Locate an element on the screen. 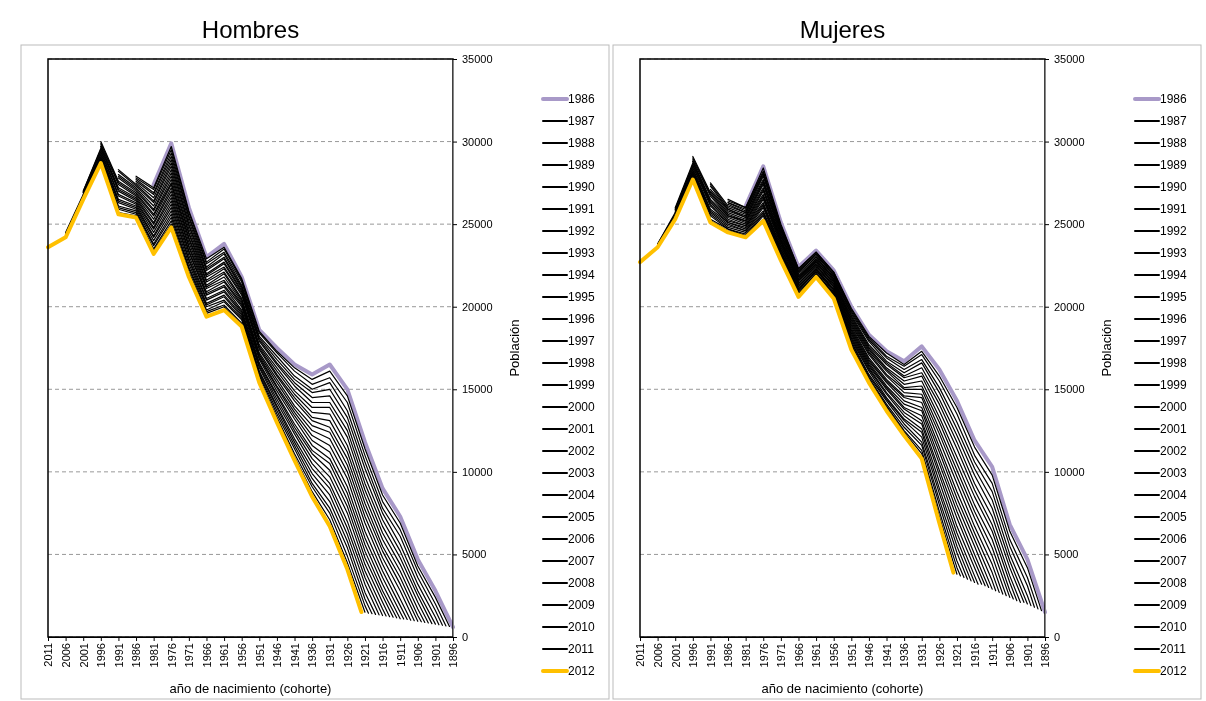  x-tick-label: 1951 is located at coordinates (851, 655).